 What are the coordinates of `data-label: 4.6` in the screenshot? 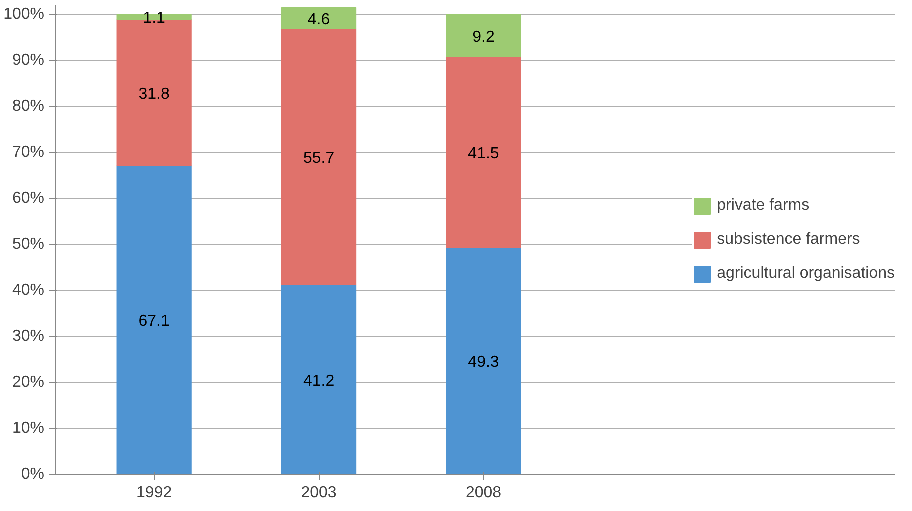 It's located at (319, 19).